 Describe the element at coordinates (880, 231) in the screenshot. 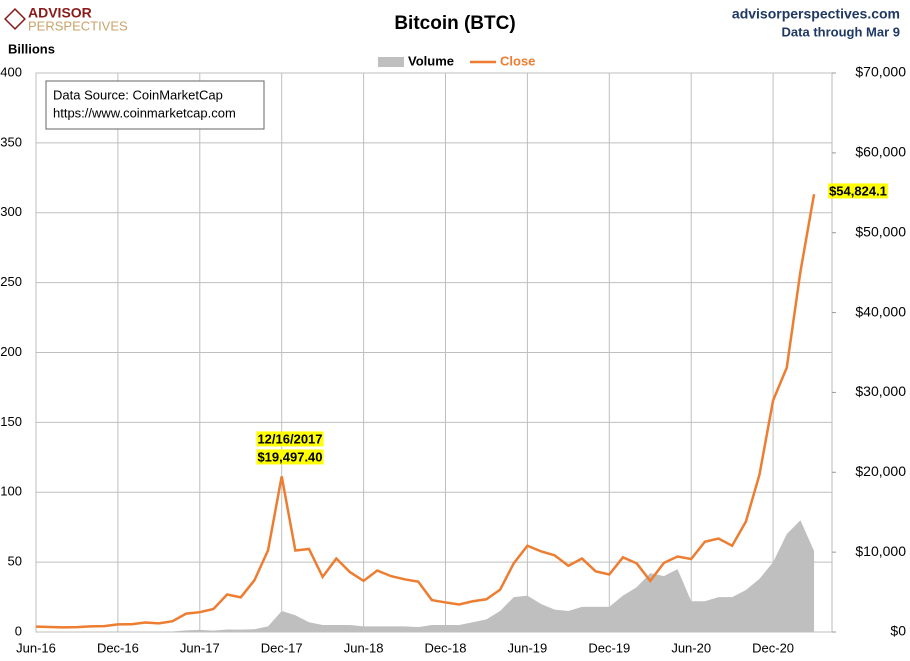

I see `y2-tick-label: $50,000` at that location.